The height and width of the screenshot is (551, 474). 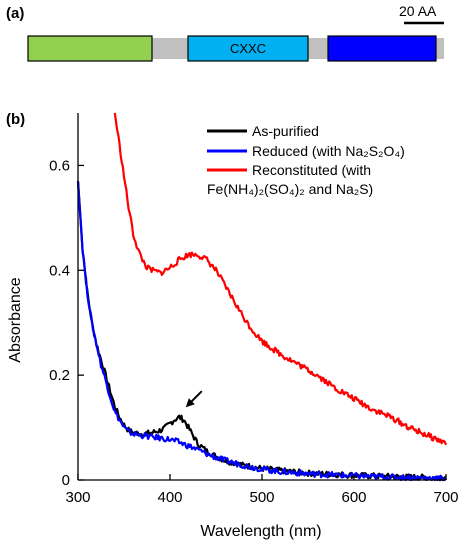 I want to click on y-tick-label: 0.2, so click(x=59, y=375).